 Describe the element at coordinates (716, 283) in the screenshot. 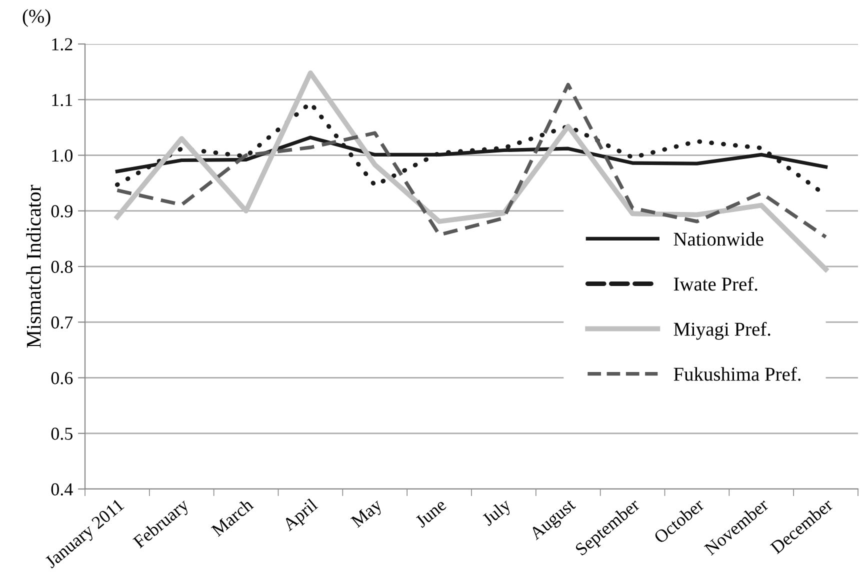

I see `legend-label: Iwate Pref.` at that location.